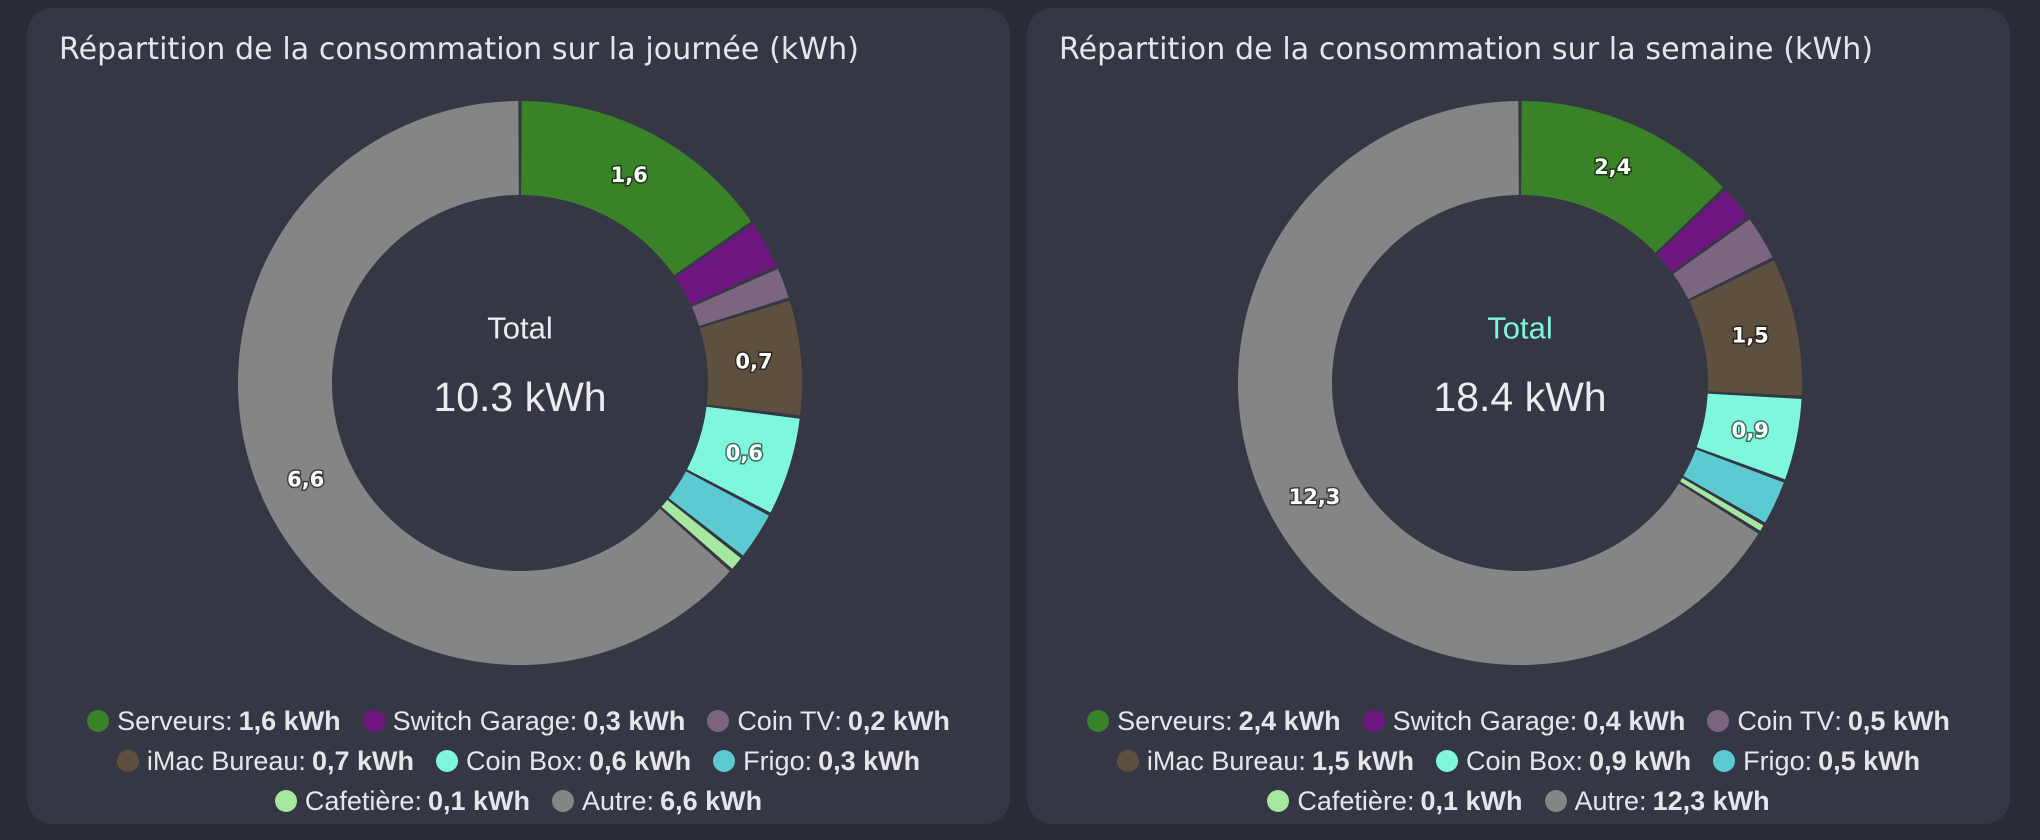  What do you see at coordinates (305, 479) in the screenshot?
I see `slice-label-autre: 6,6` at bounding box center [305, 479].